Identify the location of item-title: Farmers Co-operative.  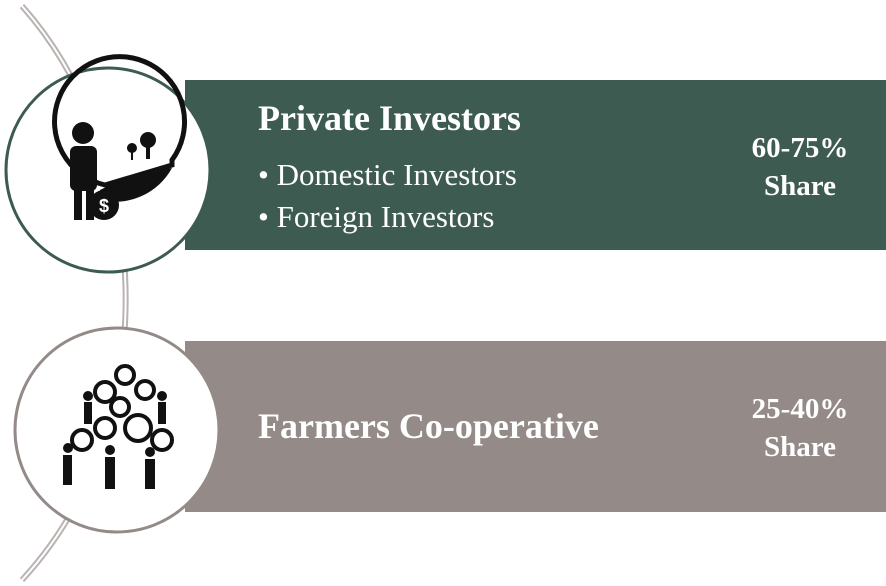
(428, 426).